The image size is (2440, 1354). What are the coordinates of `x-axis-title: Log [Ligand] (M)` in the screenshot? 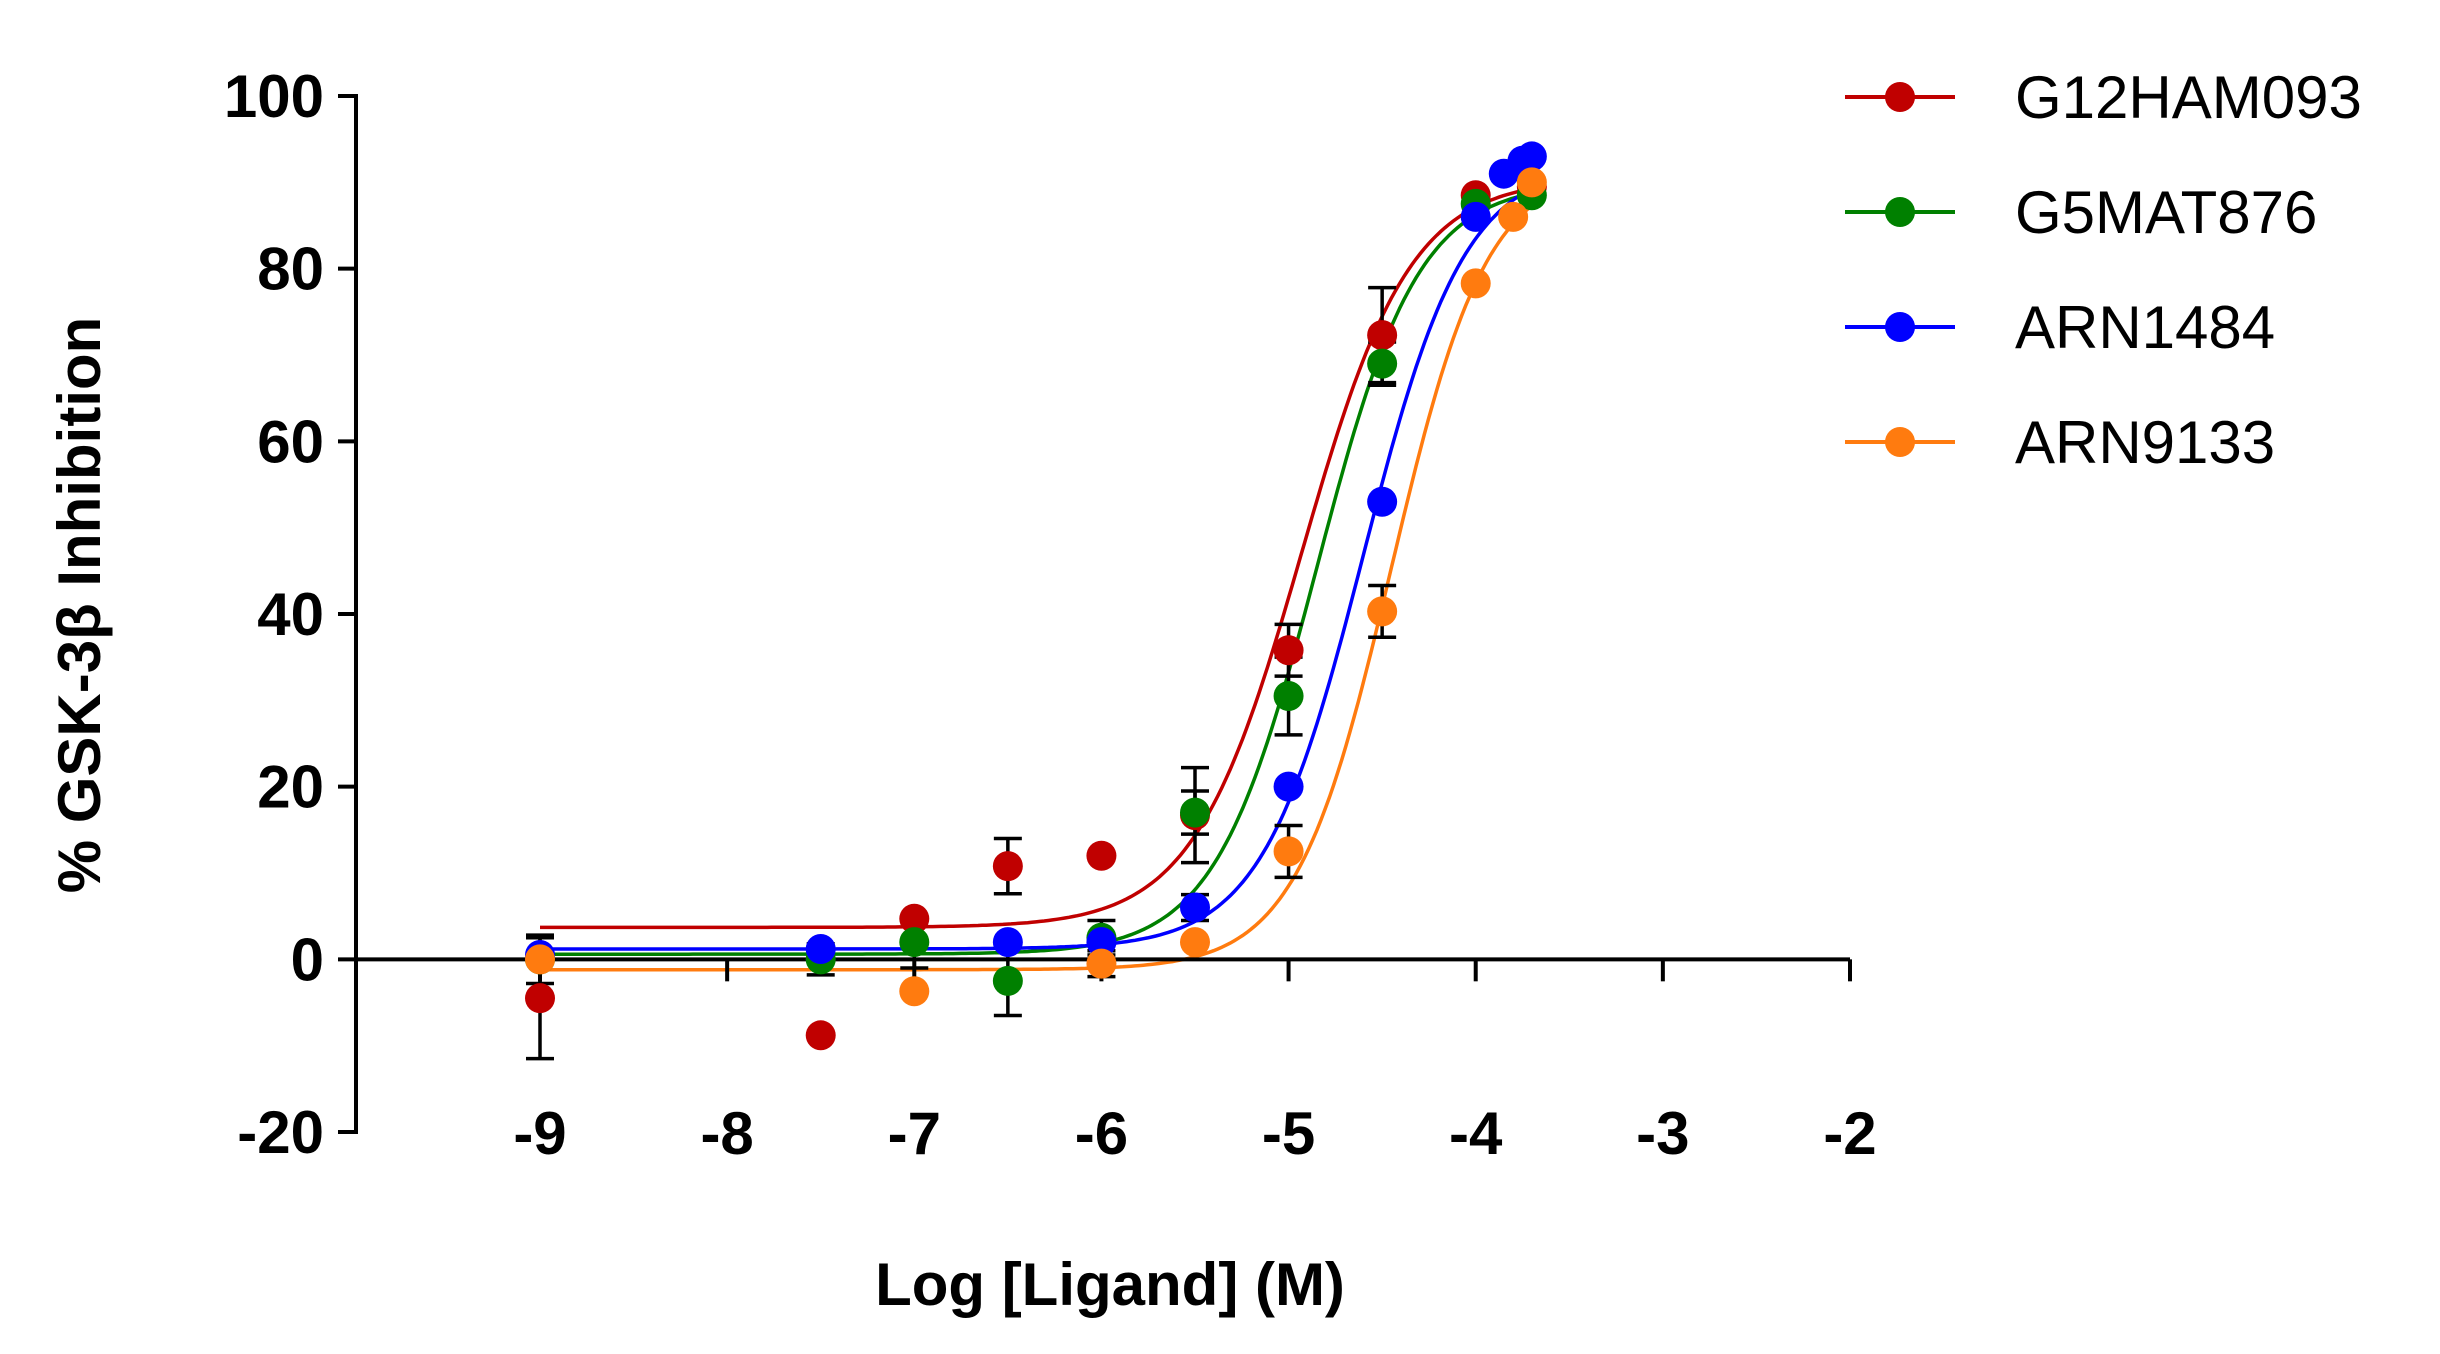 It's located at (1110, 1284).